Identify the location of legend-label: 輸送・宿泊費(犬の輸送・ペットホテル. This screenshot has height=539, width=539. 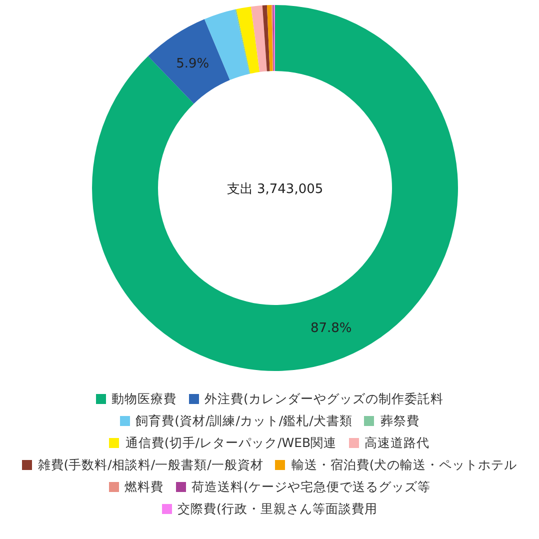
(404, 465).